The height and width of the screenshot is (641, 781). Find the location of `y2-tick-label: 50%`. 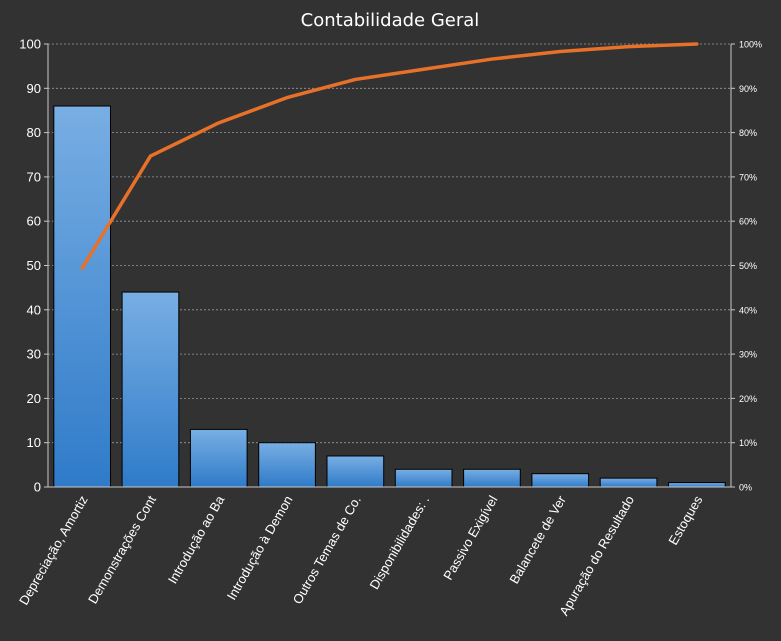

y2-tick-label: 50% is located at coordinates (748, 266).